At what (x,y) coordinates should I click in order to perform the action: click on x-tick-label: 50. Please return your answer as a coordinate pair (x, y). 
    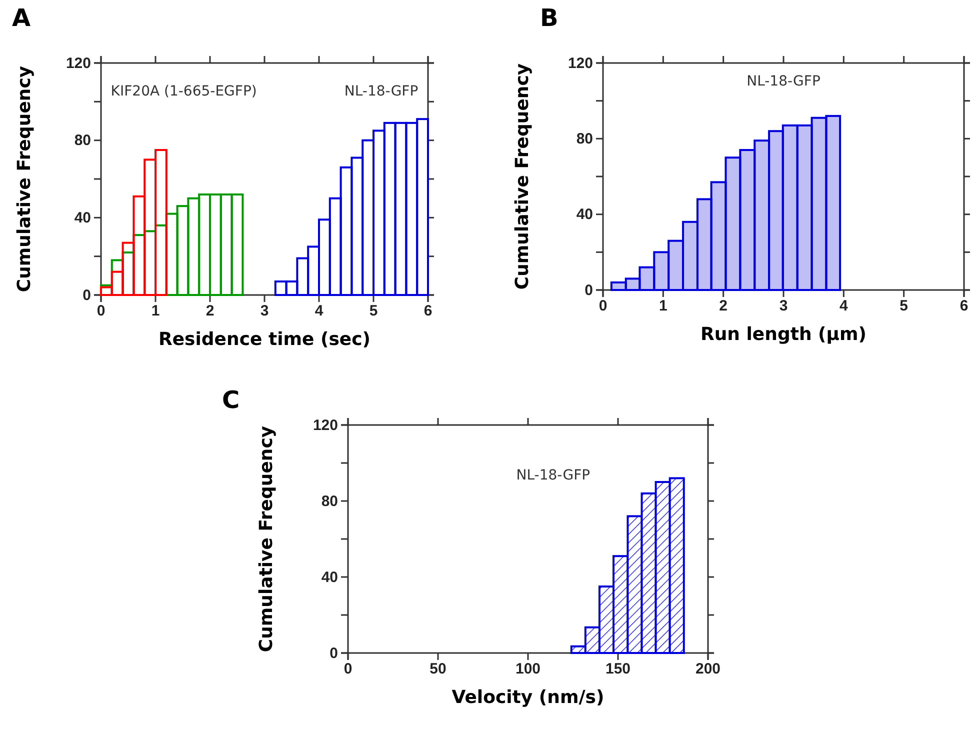
    Looking at the image, I should click on (438, 669).